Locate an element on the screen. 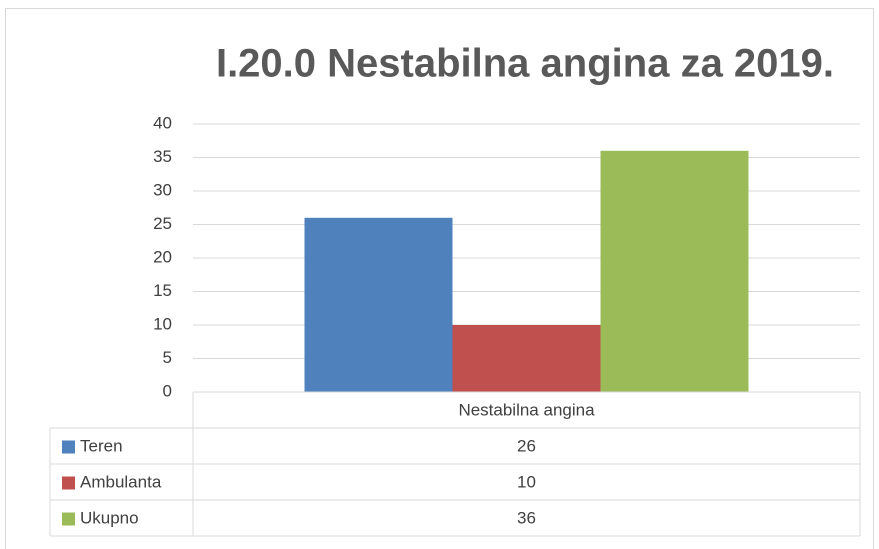 The image size is (879, 549). chart-title: I.20.0 Nestabilna angina za 2019. is located at coordinates (525, 64).